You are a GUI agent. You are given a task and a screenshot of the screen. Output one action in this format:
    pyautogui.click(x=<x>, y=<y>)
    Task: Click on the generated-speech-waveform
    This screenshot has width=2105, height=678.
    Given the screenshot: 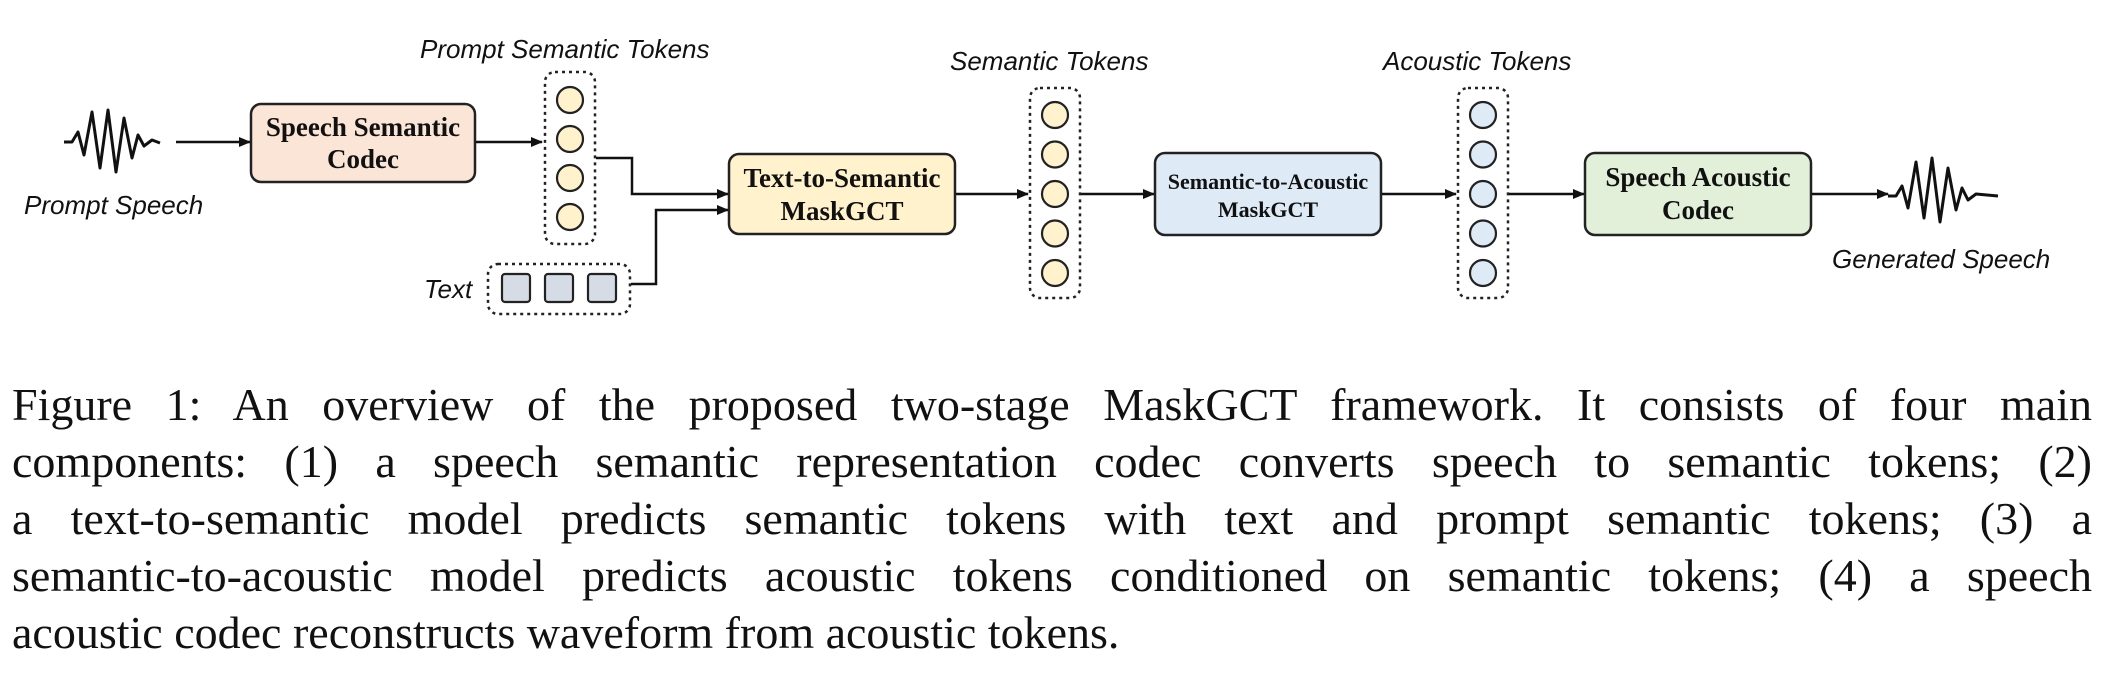 What is the action you would take?
    pyautogui.click(x=1943, y=190)
    